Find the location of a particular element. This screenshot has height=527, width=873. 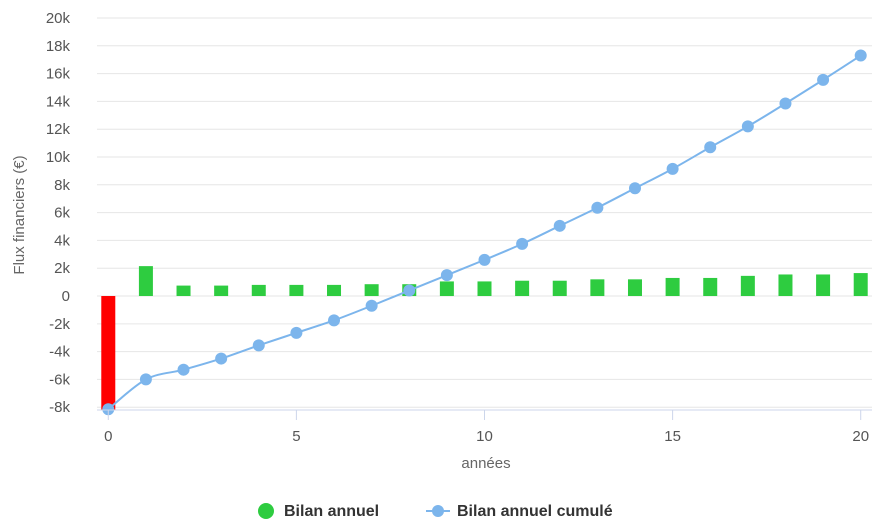

legend-item-annual: Bilan annuel is located at coordinates (318, 511).